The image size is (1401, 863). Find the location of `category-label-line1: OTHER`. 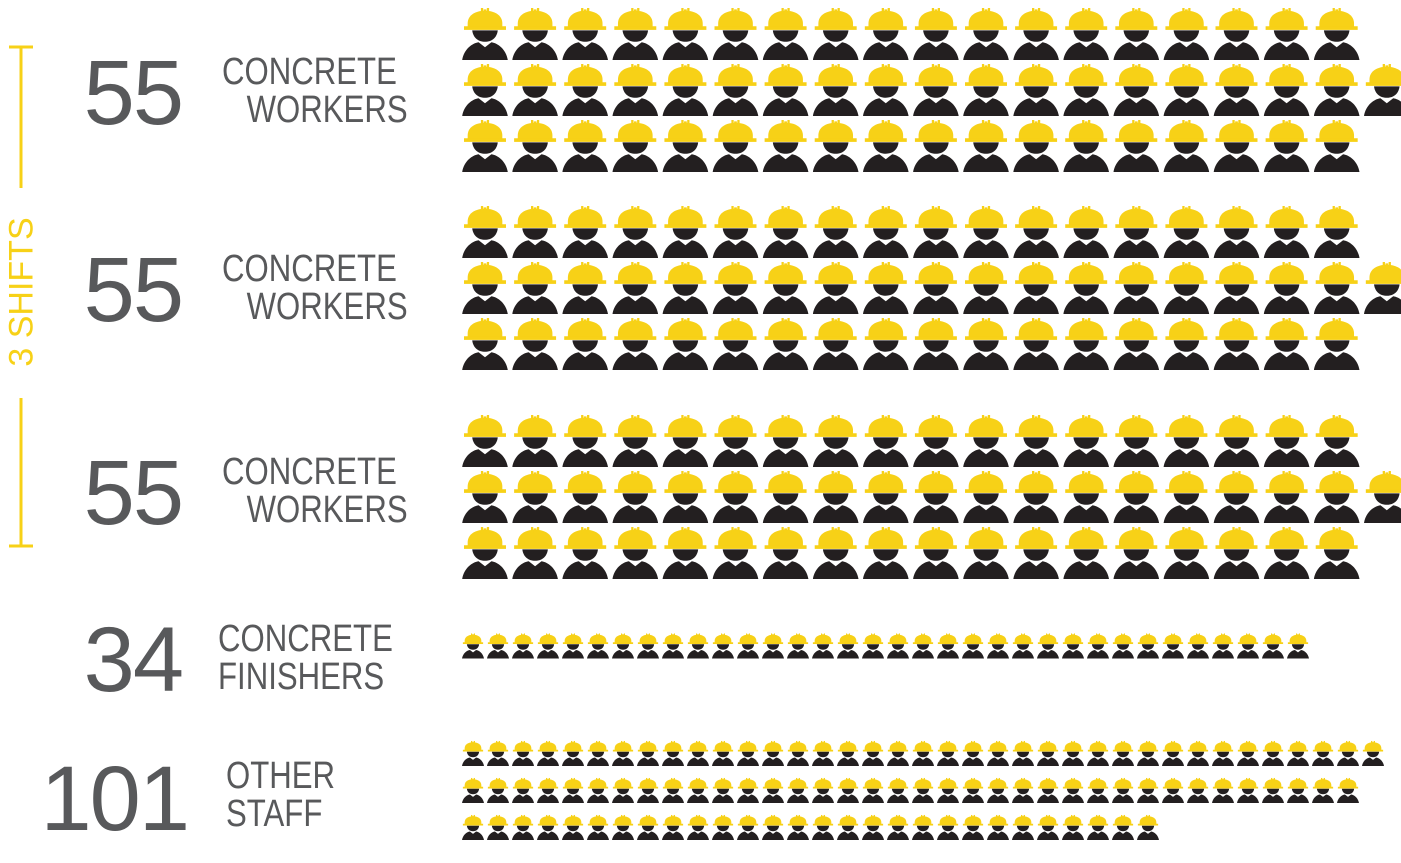

category-label-line1: OTHER is located at coordinates (281, 776).